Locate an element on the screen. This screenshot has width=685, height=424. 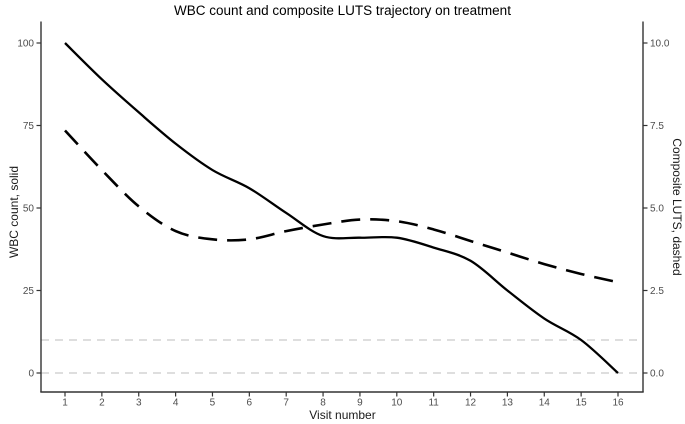
x-tick-label: 3 is located at coordinates (139, 403).